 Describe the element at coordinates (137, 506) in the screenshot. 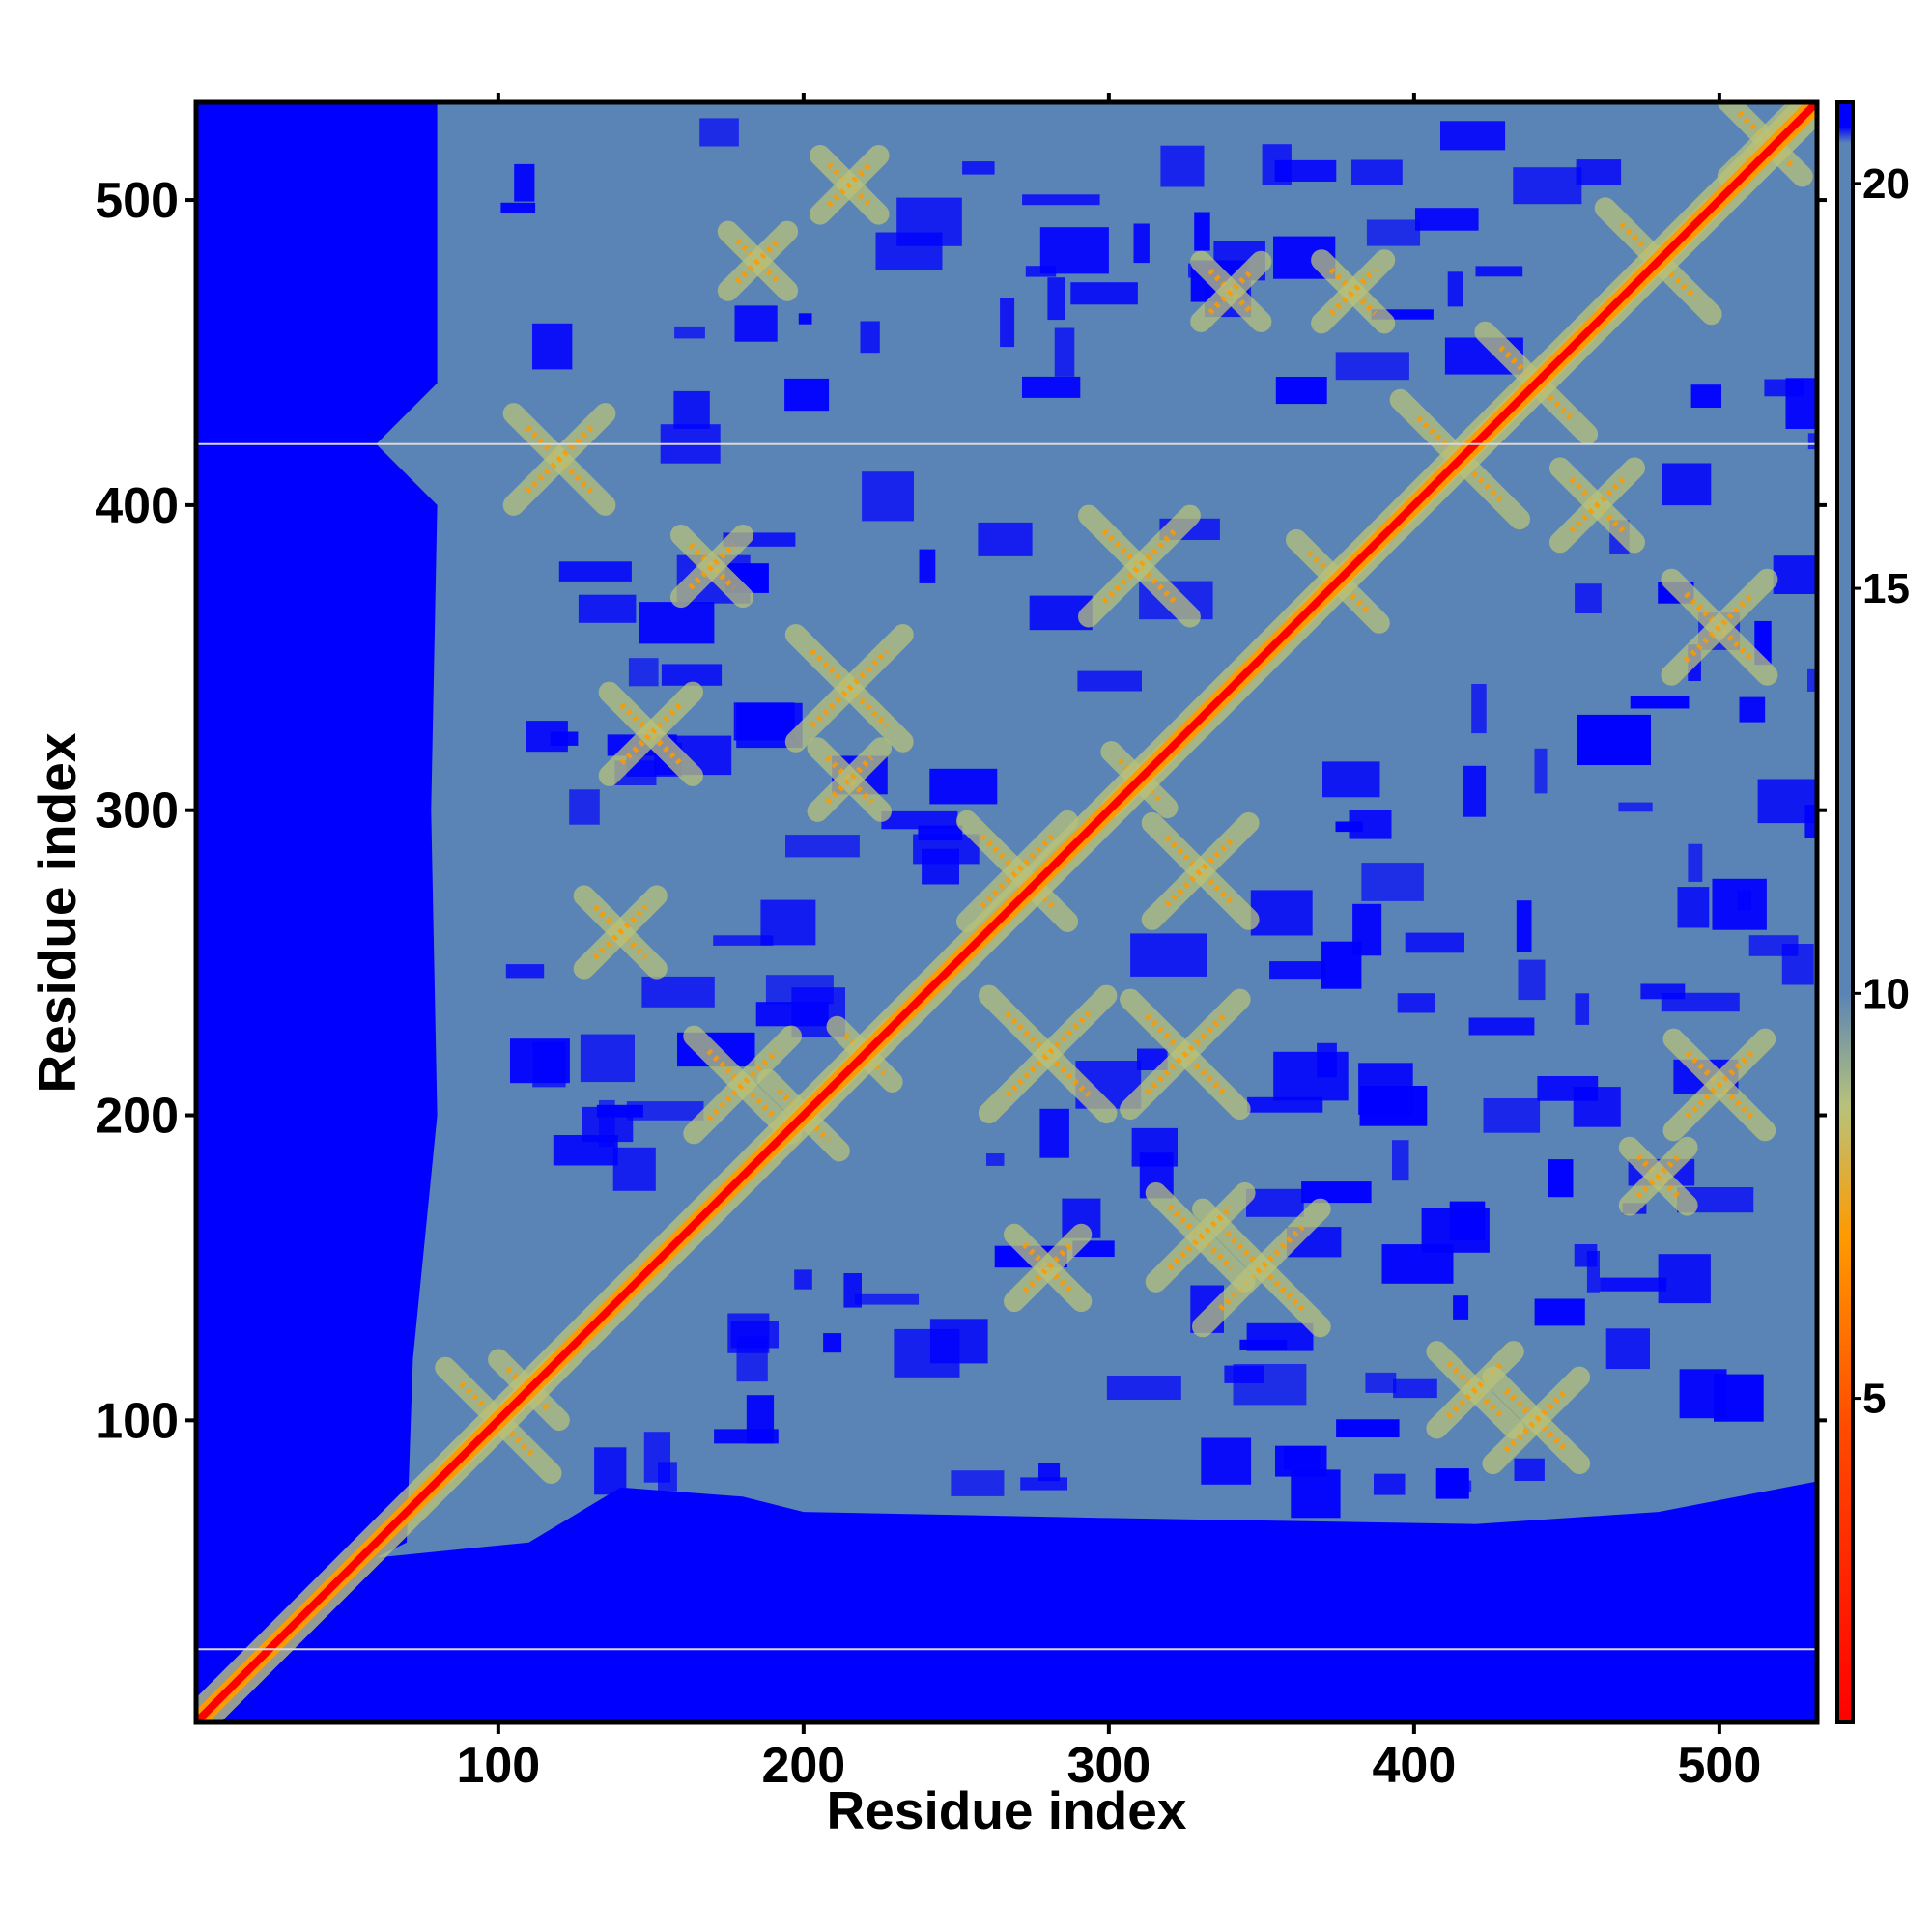

I see `y-tick-label: 400` at that location.